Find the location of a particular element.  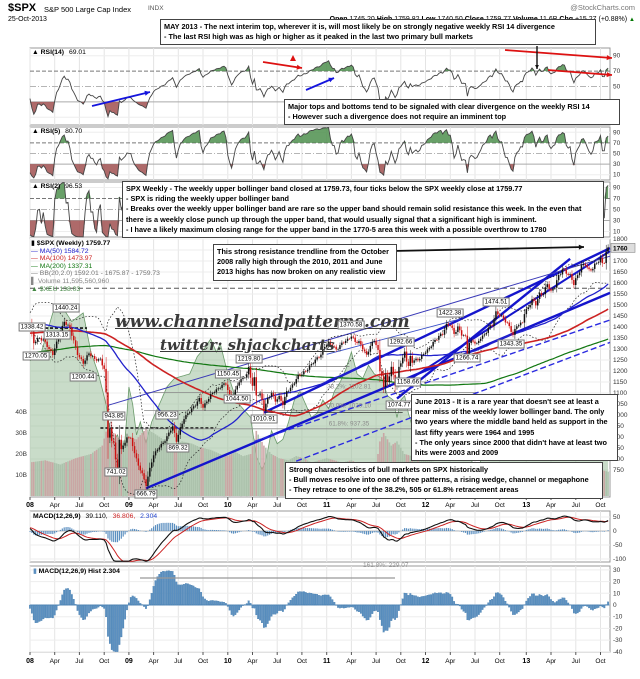

svg-text: 30 is located at coordinates (617, 570).